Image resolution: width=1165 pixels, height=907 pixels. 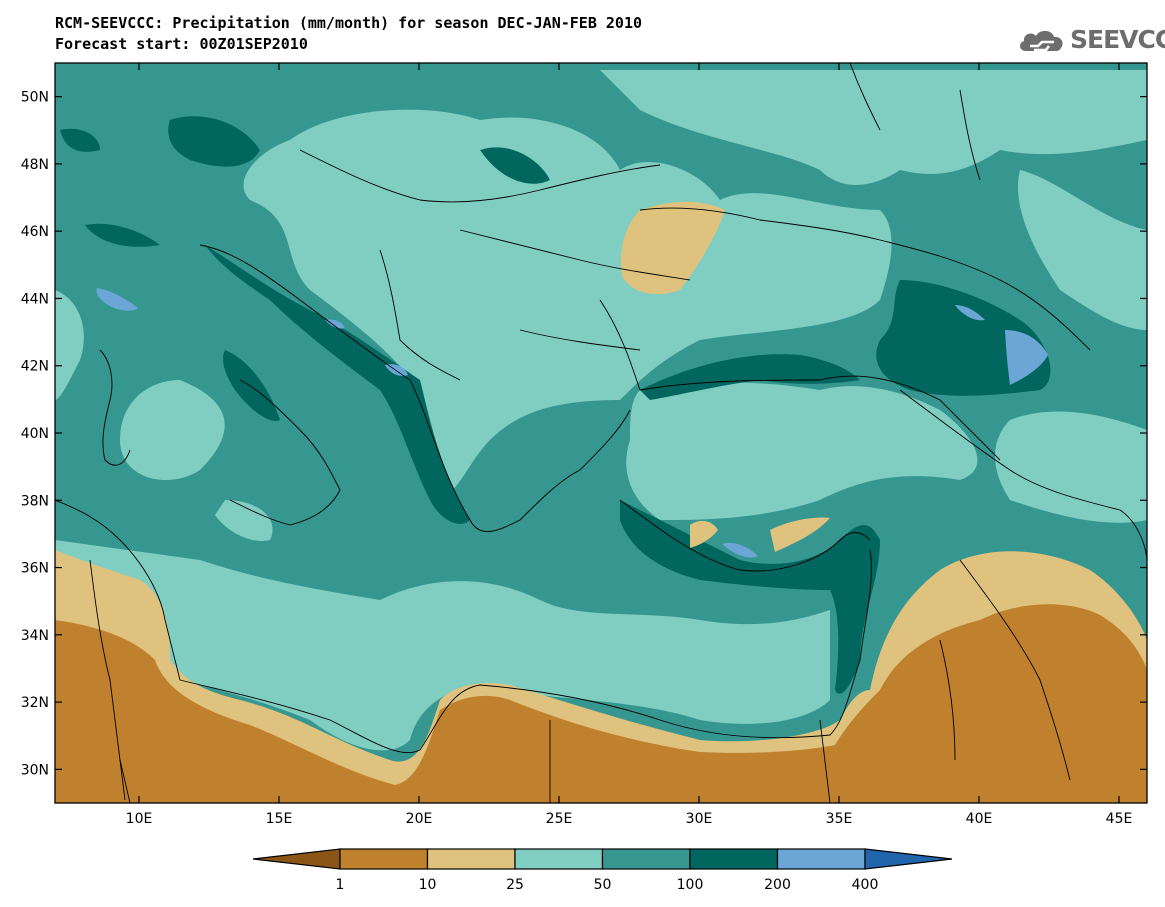 What do you see at coordinates (419, 819) in the screenshot?
I see `lon-label: 20E` at bounding box center [419, 819].